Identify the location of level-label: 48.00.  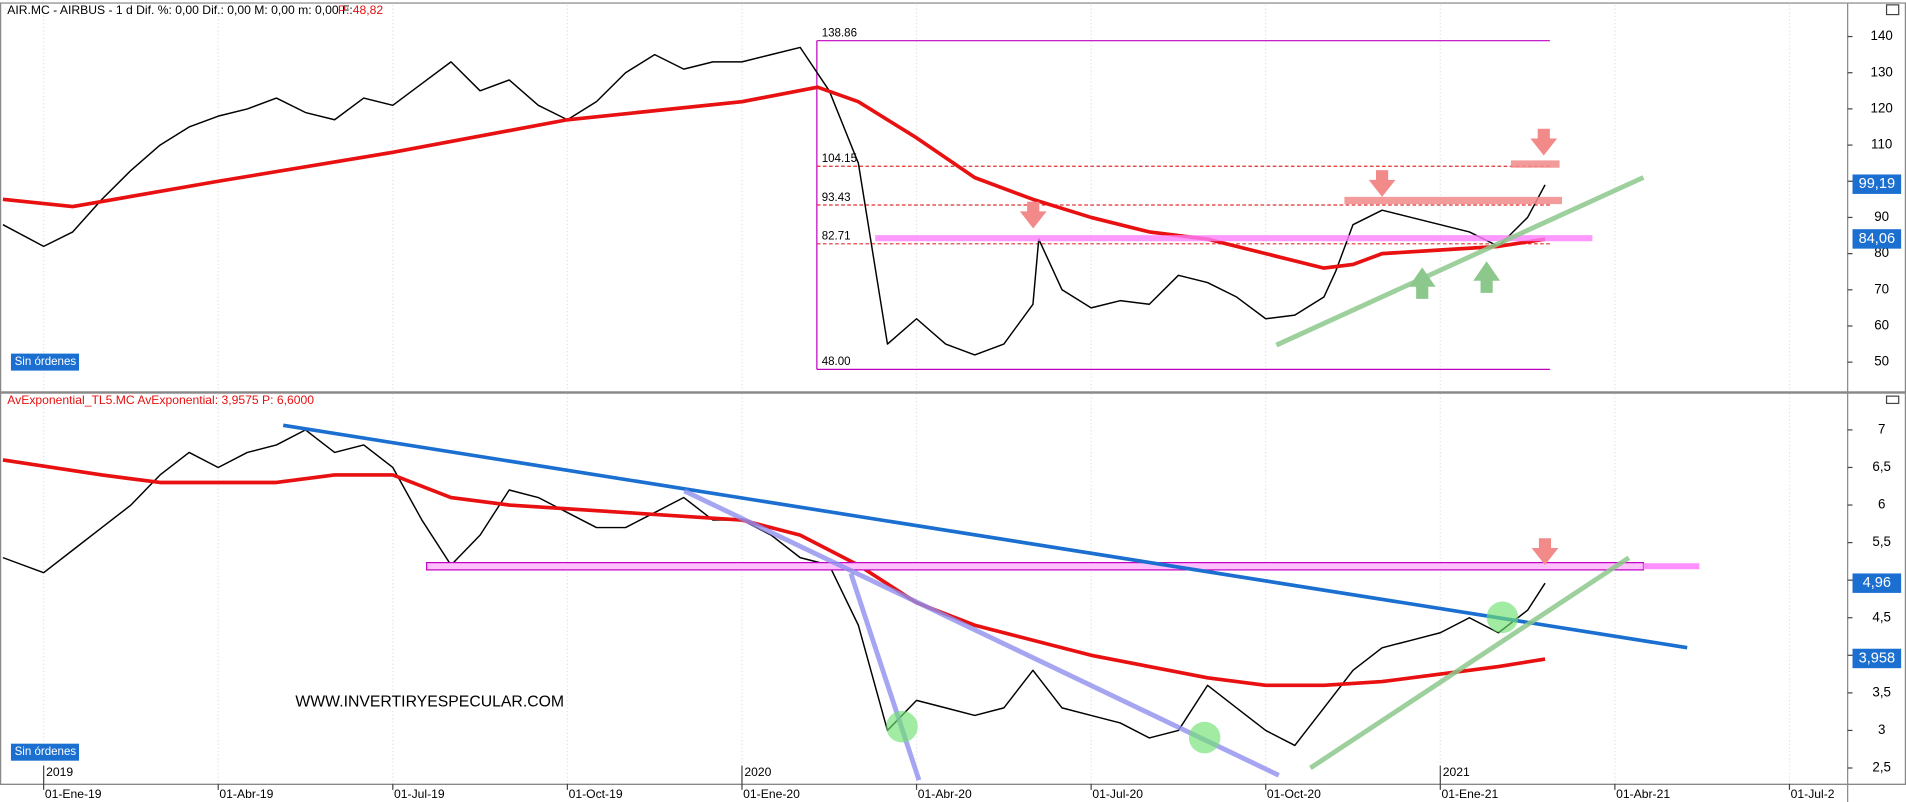
(836, 362).